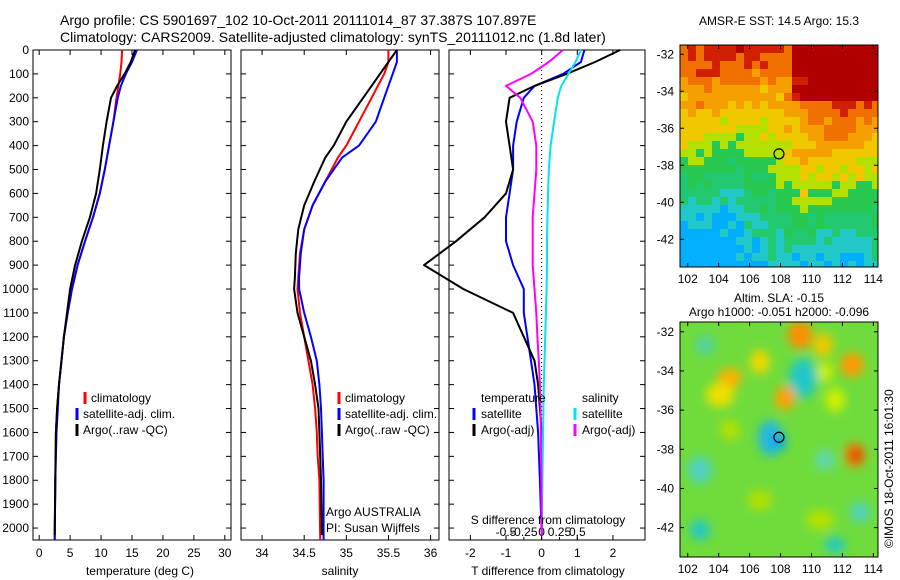 This screenshot has width=900, height=580. What do you see at coordinates (506, 532) in the screenshot?
I see `s-tick-label: -0.5` at bounding box center [506, 532].